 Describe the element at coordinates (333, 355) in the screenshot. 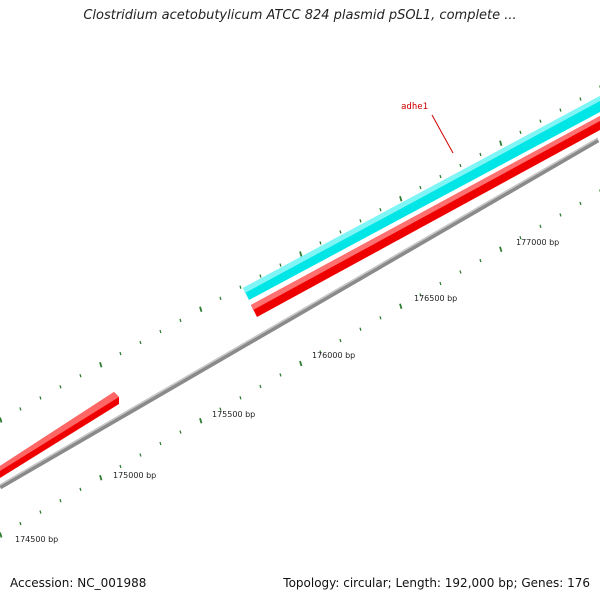

I see `ruler-label: 176000 bp` at that location.